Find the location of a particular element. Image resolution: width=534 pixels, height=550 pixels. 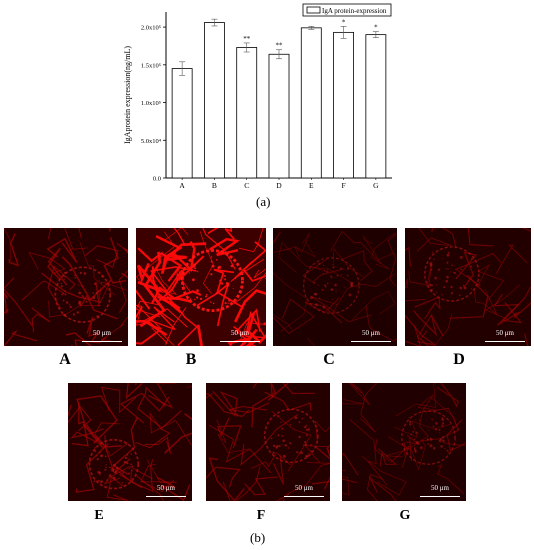

micrograph-panel-e: 50 μm is located at coordinates (130, 442).